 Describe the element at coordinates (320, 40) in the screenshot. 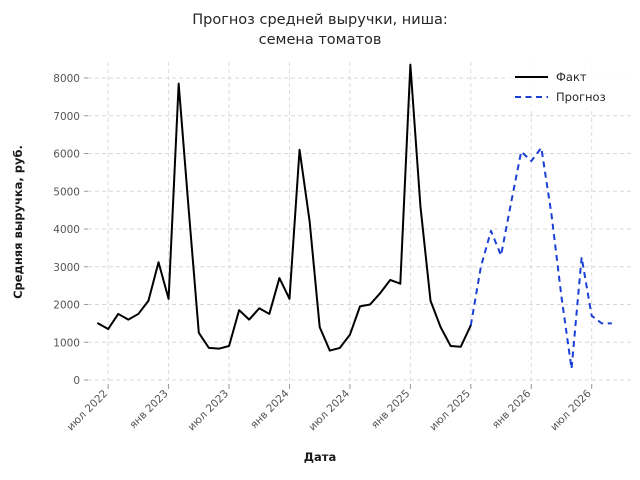

I see `chart-title-line-2: семена томатов` at that location.